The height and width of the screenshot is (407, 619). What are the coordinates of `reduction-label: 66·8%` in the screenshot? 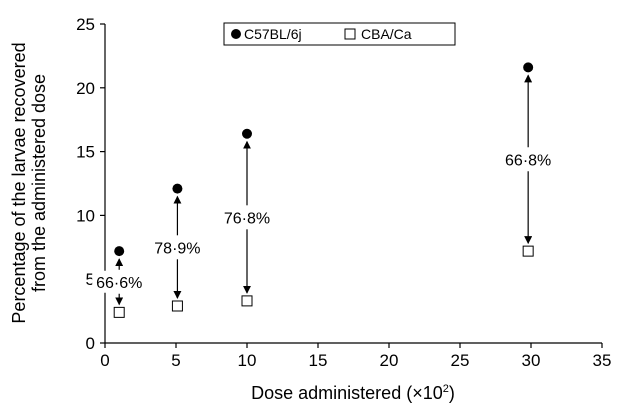 It's located at (528, 160).